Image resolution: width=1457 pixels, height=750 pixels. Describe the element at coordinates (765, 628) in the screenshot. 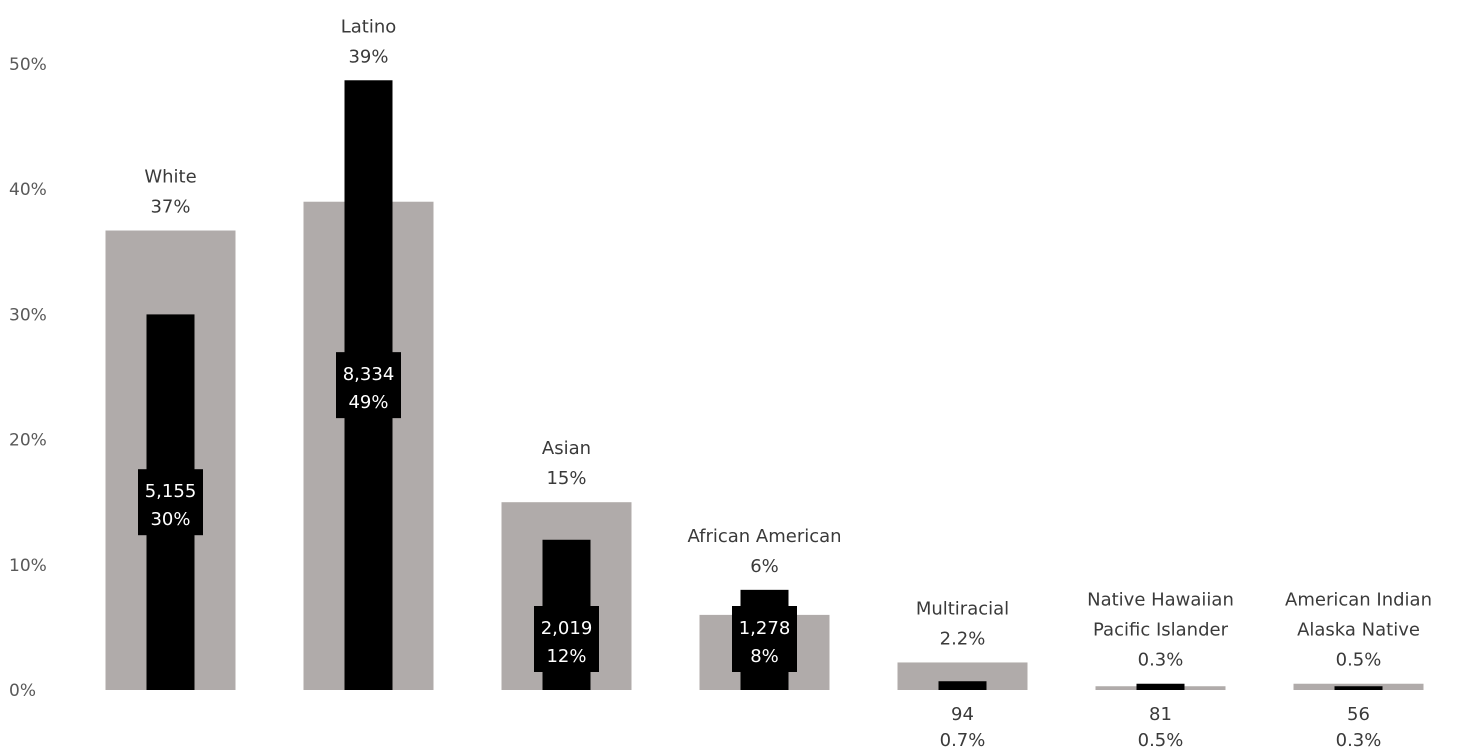

I see `count-label: 1,278` at that location.